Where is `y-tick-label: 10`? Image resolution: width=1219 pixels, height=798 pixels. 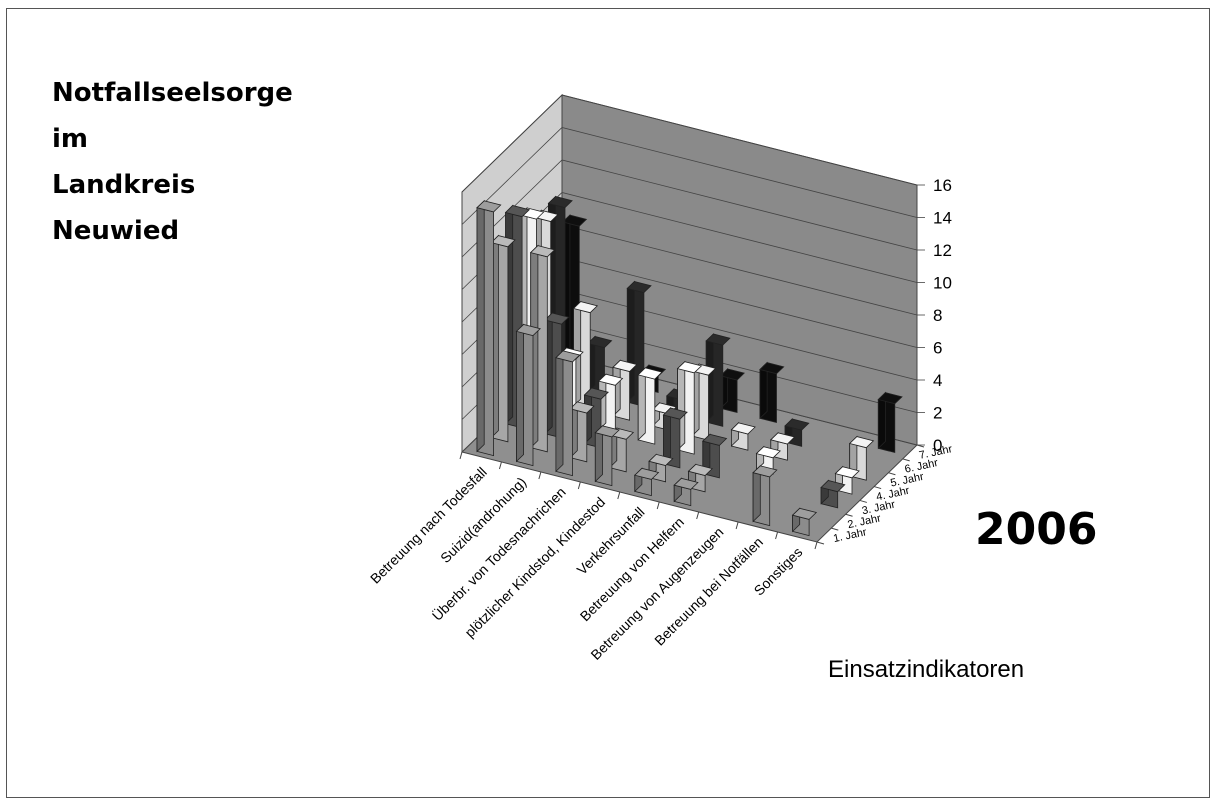
y-tick-label: 10 is located at coordinates (942, 283).